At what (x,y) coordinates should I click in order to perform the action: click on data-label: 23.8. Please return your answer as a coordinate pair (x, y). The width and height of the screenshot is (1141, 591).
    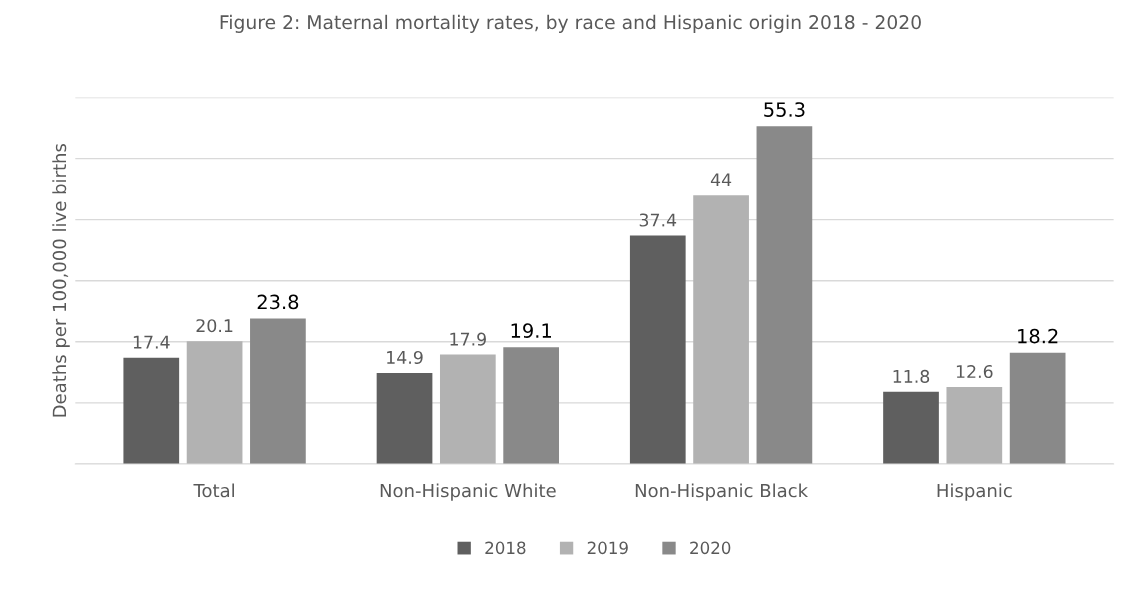
    Looking at the image, I should click on (278, 302).